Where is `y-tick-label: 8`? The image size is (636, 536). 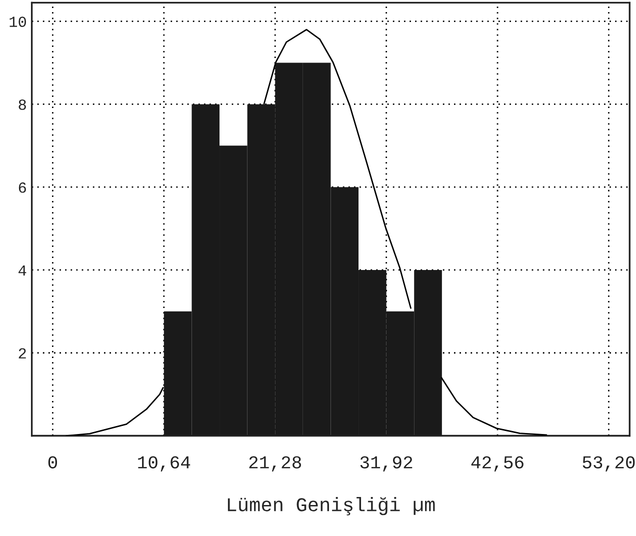 y-tick-label: 8 is located at coordinates (22, 105).